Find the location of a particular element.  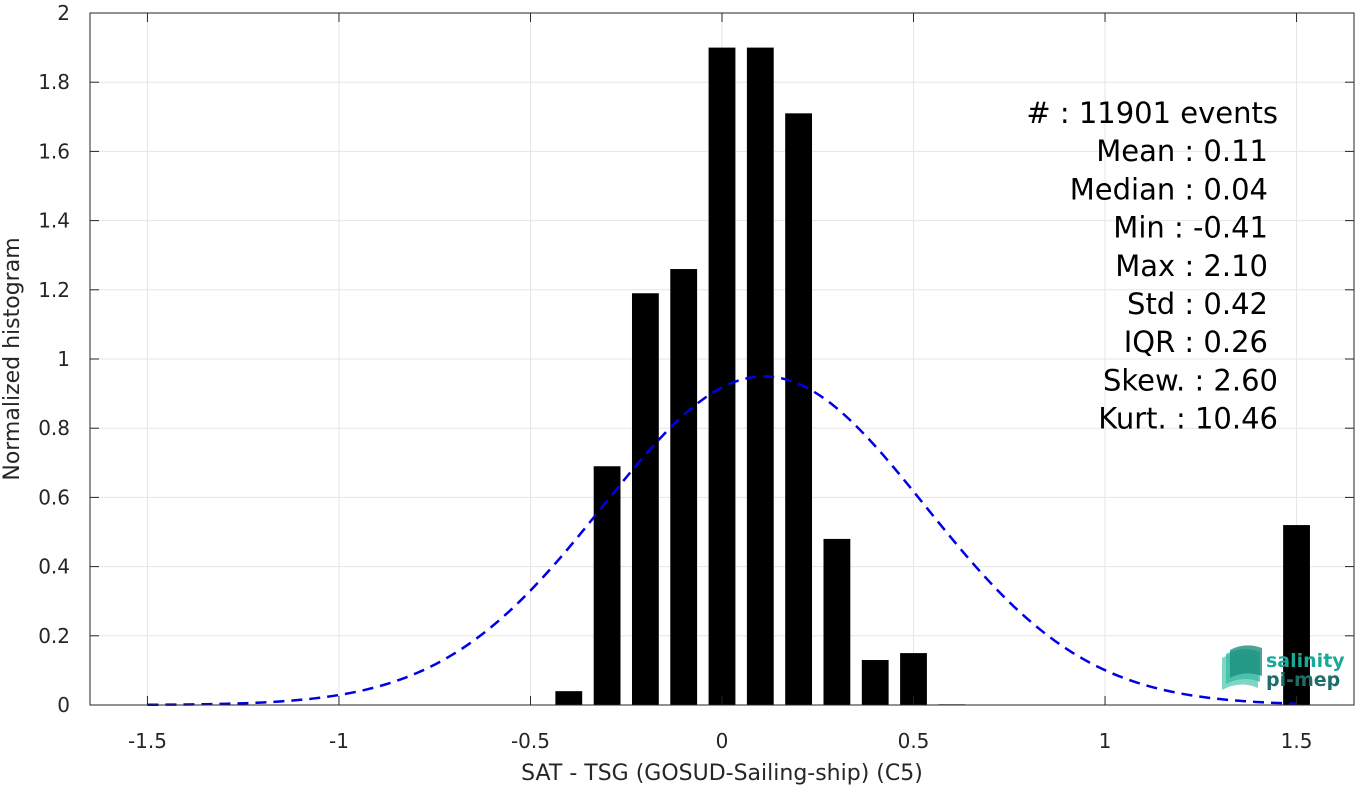

stat-line: Min : -0.41 is located at coordinates (1190, 228).